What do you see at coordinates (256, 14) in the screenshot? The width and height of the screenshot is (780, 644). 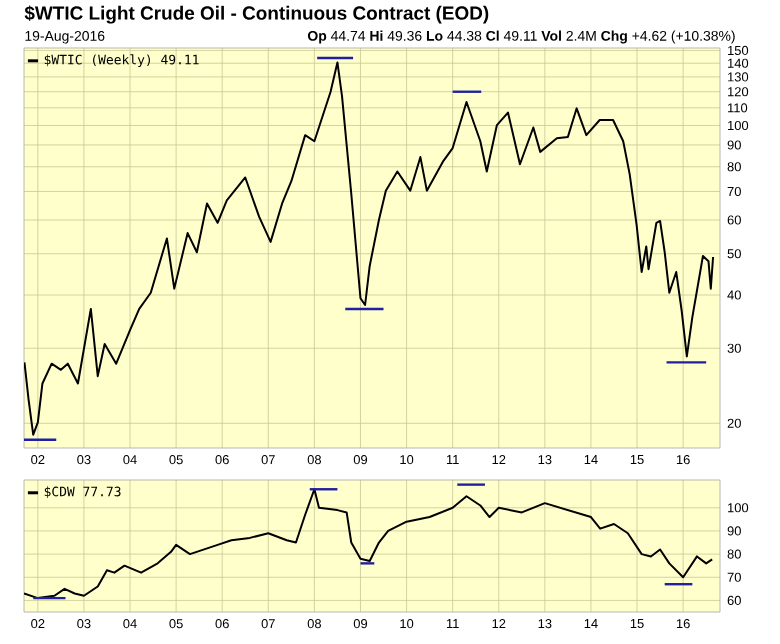 I see `chart-title: $WTIC Light Crude Oil - Continuous Contract (EOD)` at bounding box center [256, 14].